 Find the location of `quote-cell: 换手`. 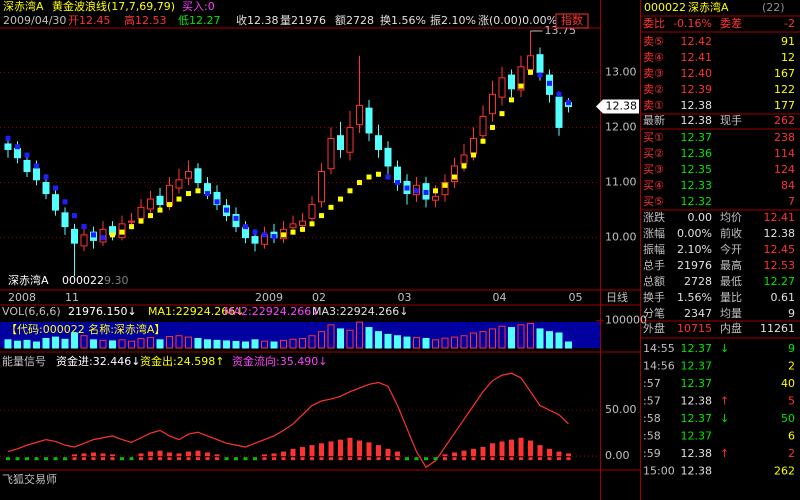

quote-cell: 换手 is located at coordinates (654, 297).